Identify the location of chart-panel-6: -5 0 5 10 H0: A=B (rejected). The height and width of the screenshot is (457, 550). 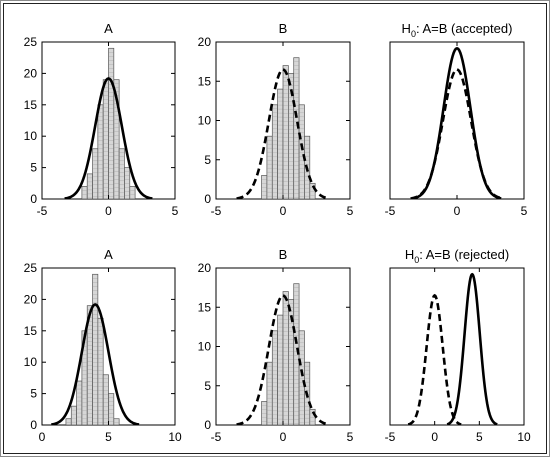
(458, 345).